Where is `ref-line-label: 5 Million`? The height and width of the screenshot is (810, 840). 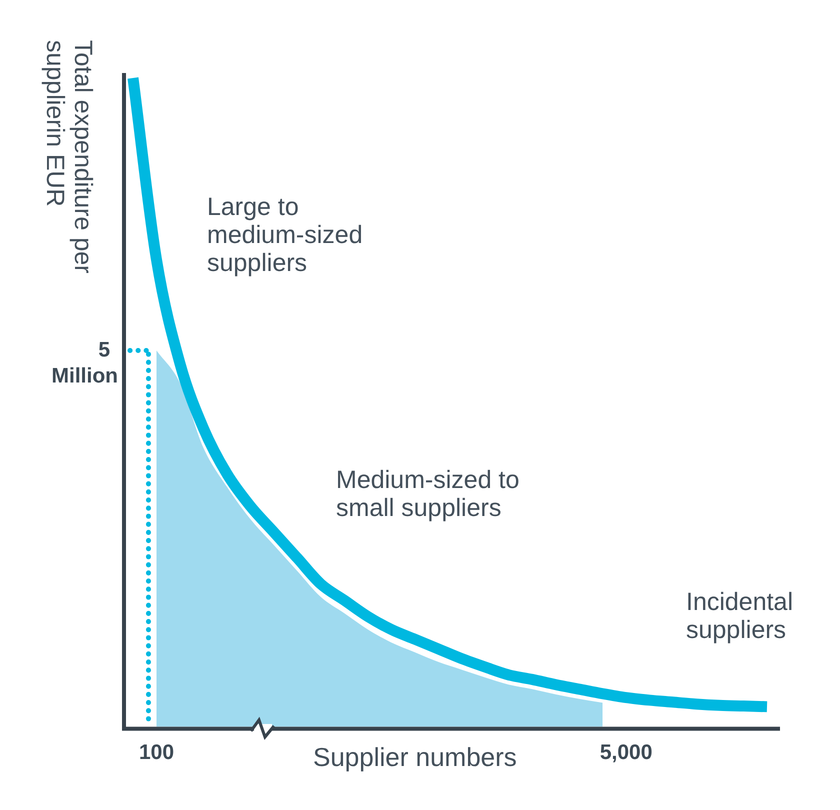 ref-line-label: 5 Million is located at coordinates (85, 363).